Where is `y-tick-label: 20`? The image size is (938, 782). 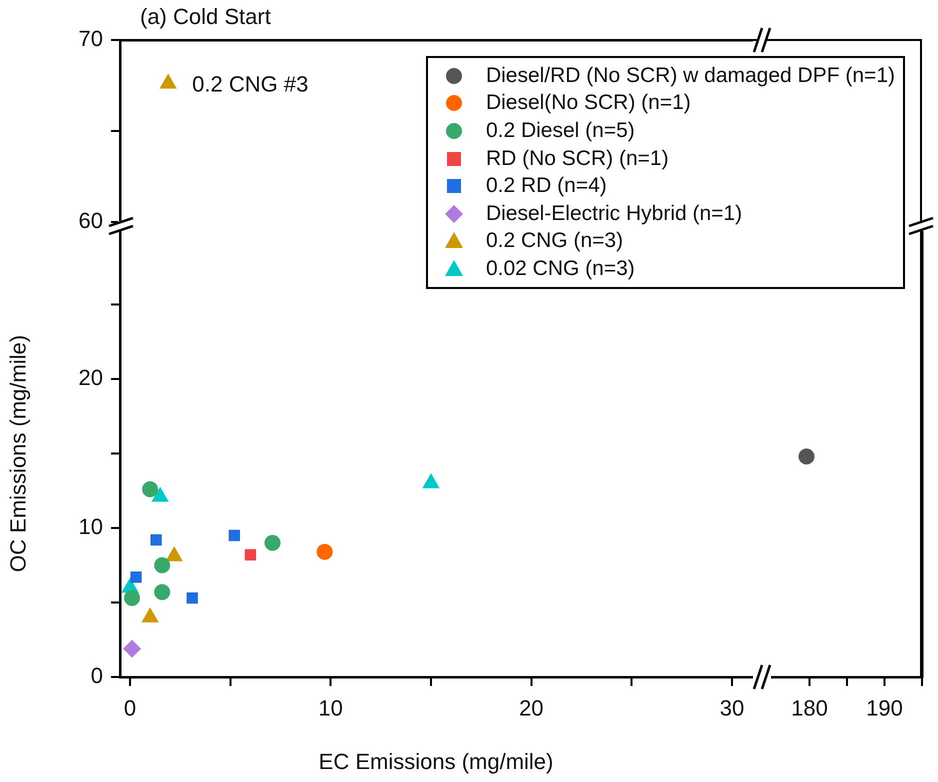 y-tick-label: 20 is located at coordinates (90, 377).